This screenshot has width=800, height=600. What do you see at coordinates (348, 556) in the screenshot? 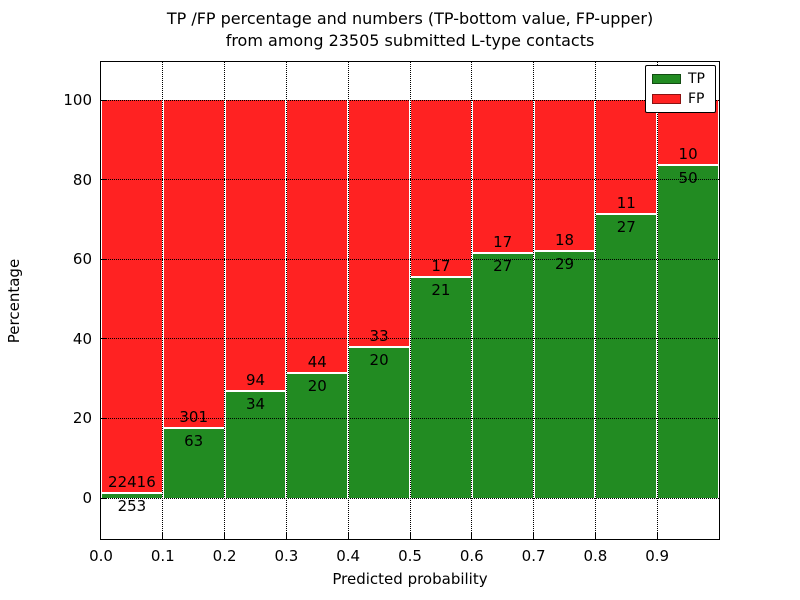
I see `x-tick-label: 0.4` at bounding box center [348, 556].